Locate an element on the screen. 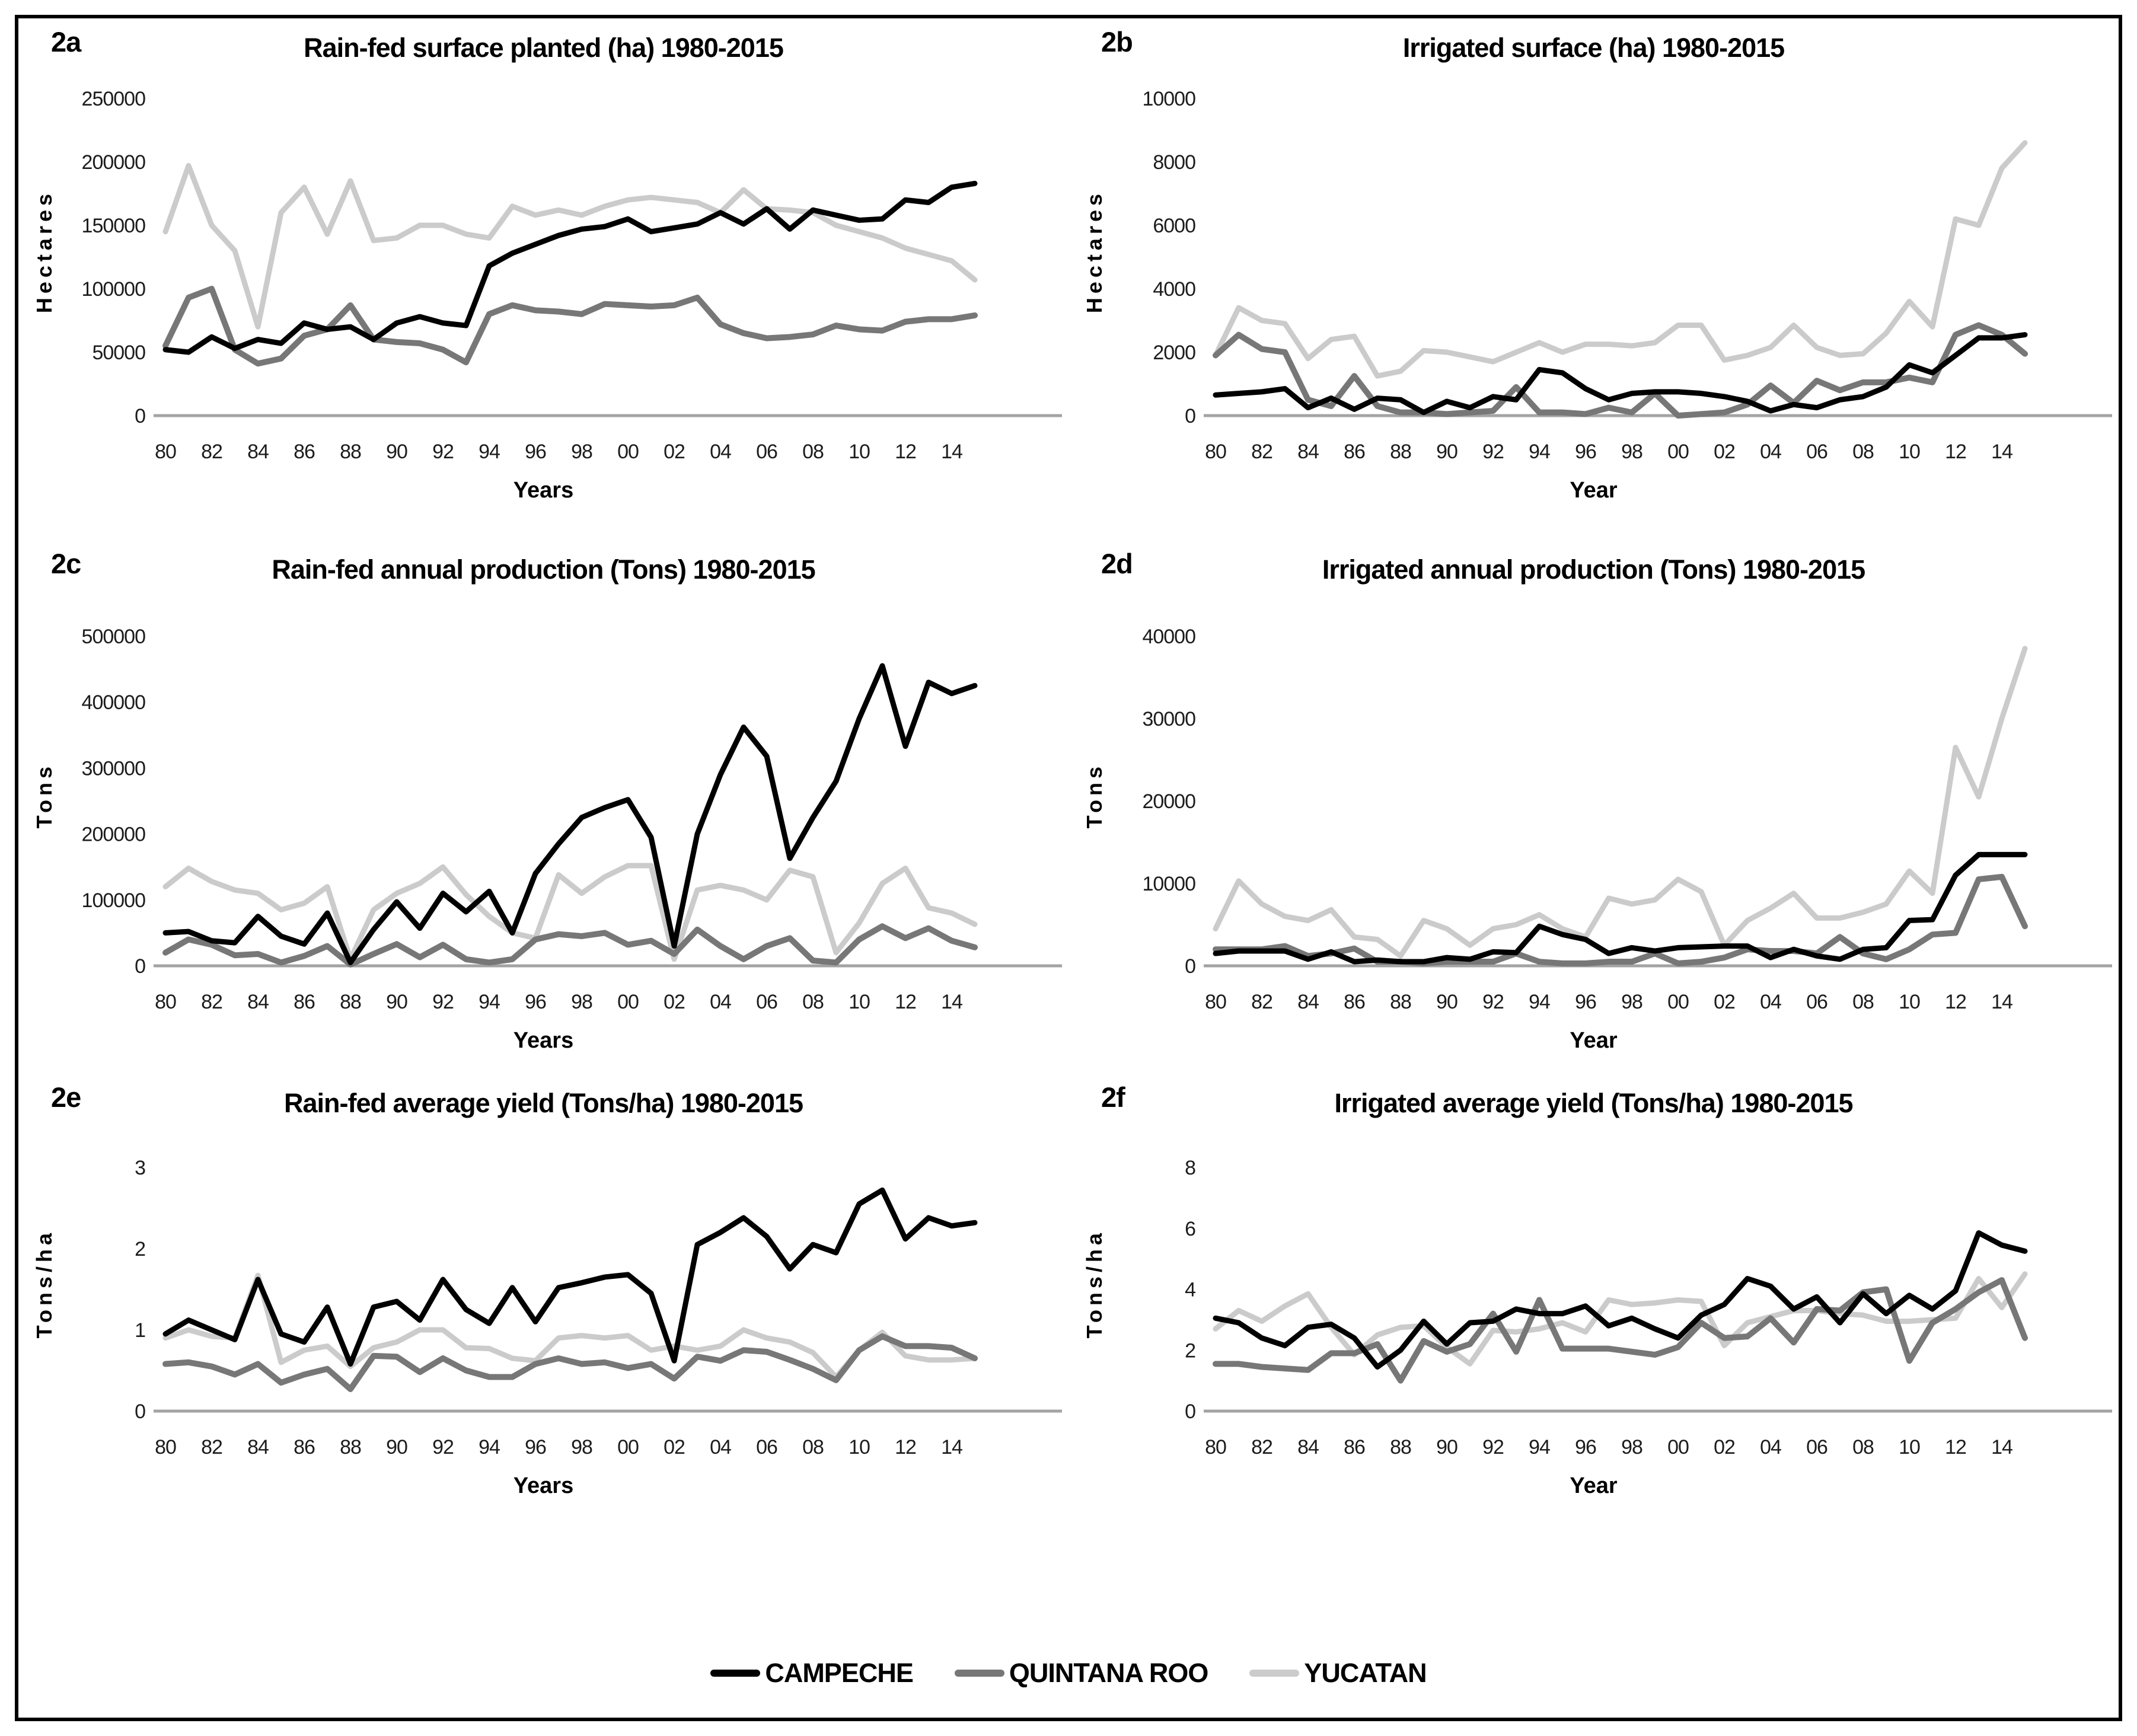  y-tick-label: 40000 is located at coordinates (1168, 637).